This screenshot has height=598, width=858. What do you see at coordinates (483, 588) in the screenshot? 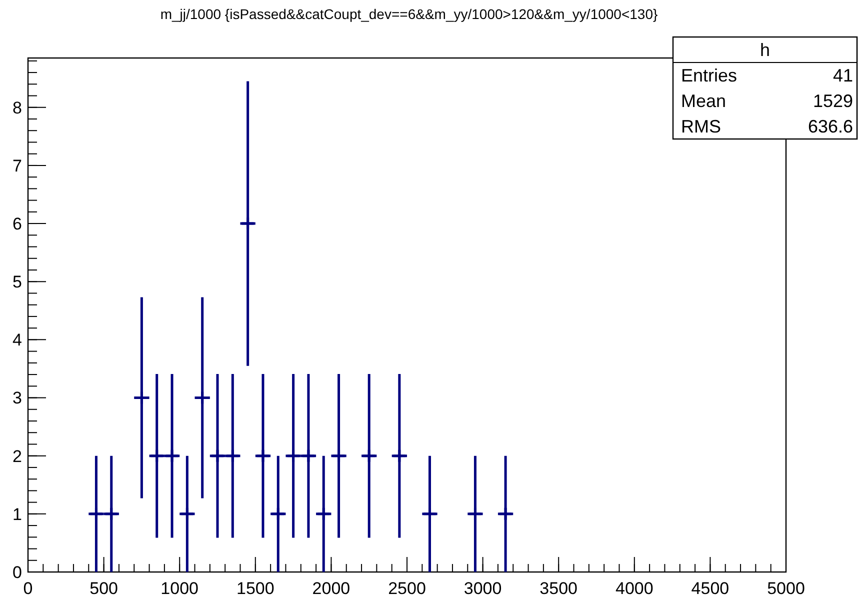
I see `x-tick-label: 3000` at bounding box center [483, 588].